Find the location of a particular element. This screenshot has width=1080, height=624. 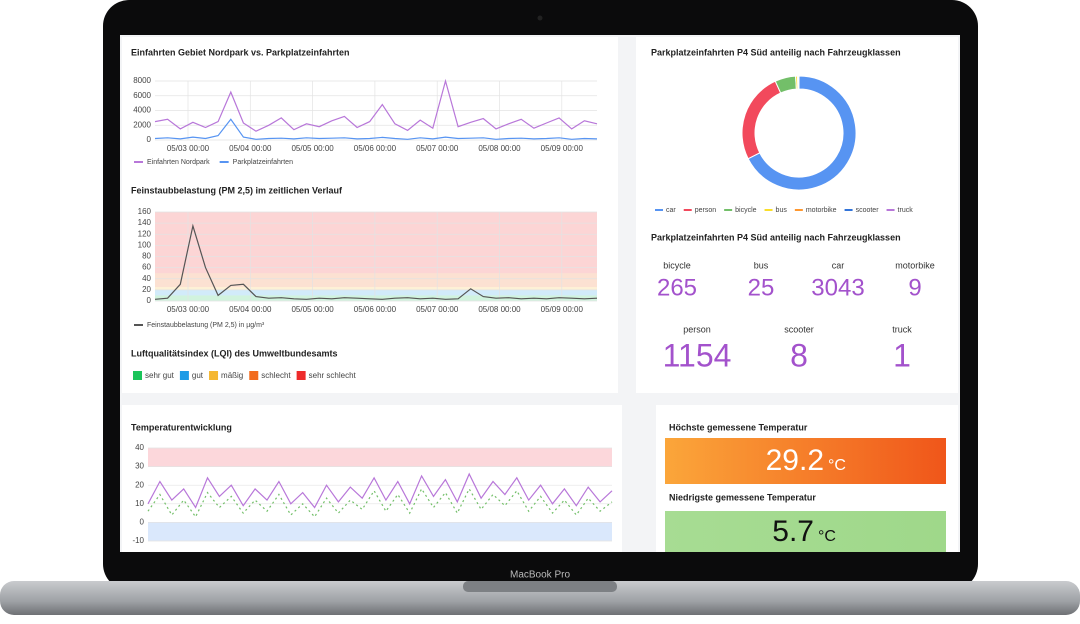

stat-label: person is located at coordinates (697, 329).